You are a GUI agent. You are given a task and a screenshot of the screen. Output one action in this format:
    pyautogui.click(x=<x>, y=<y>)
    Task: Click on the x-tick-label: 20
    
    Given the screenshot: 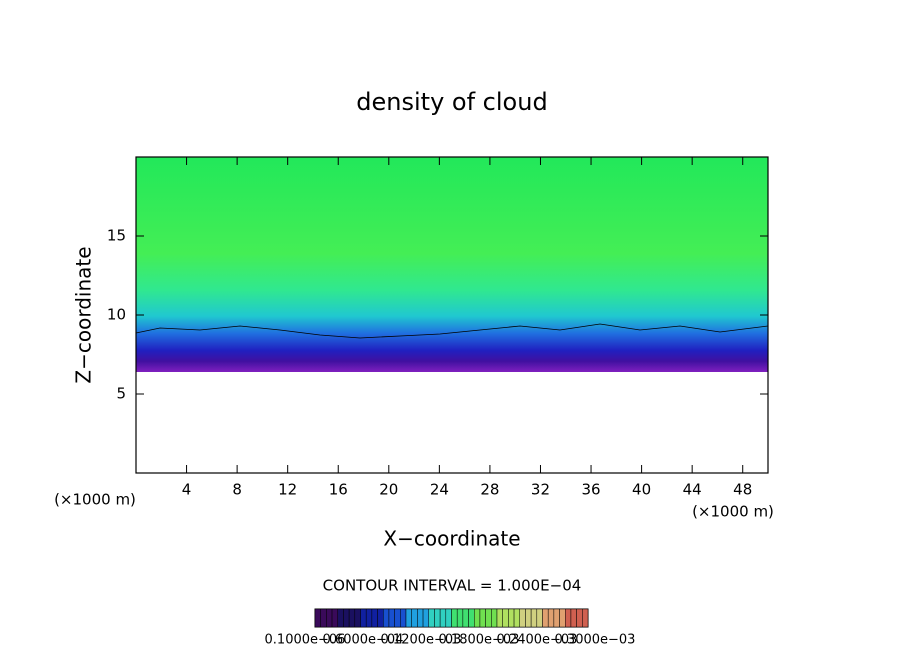 What is the action you would take?
    pyautogui.click(x=388, y=490)
    